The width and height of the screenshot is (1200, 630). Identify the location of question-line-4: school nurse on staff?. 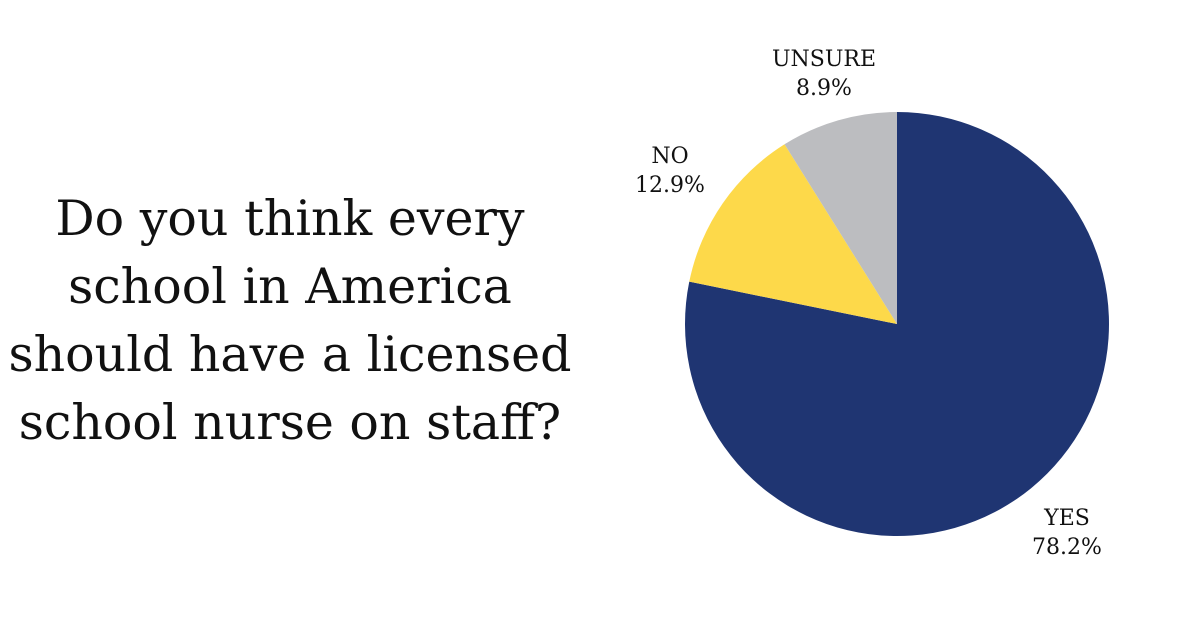
(290, 422).